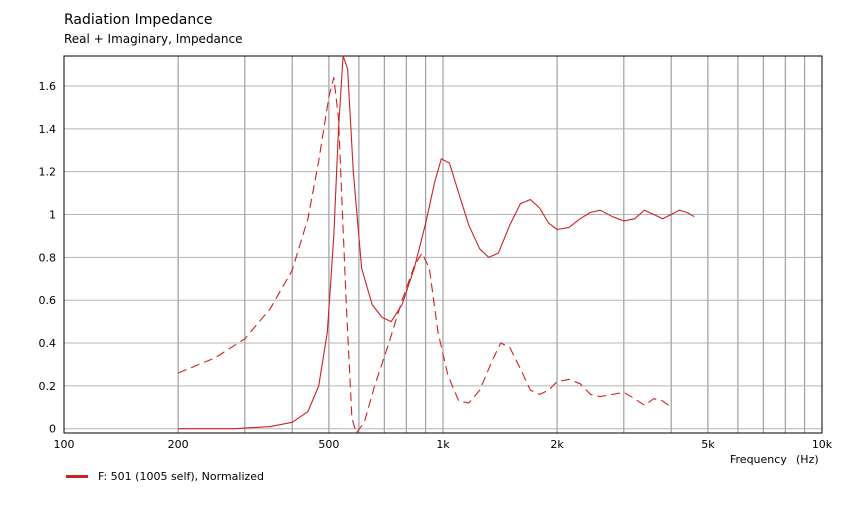  Describe the element at coordinates (48, 343) in the screenshot. I see `y-tick-label: 0.4` at that location.